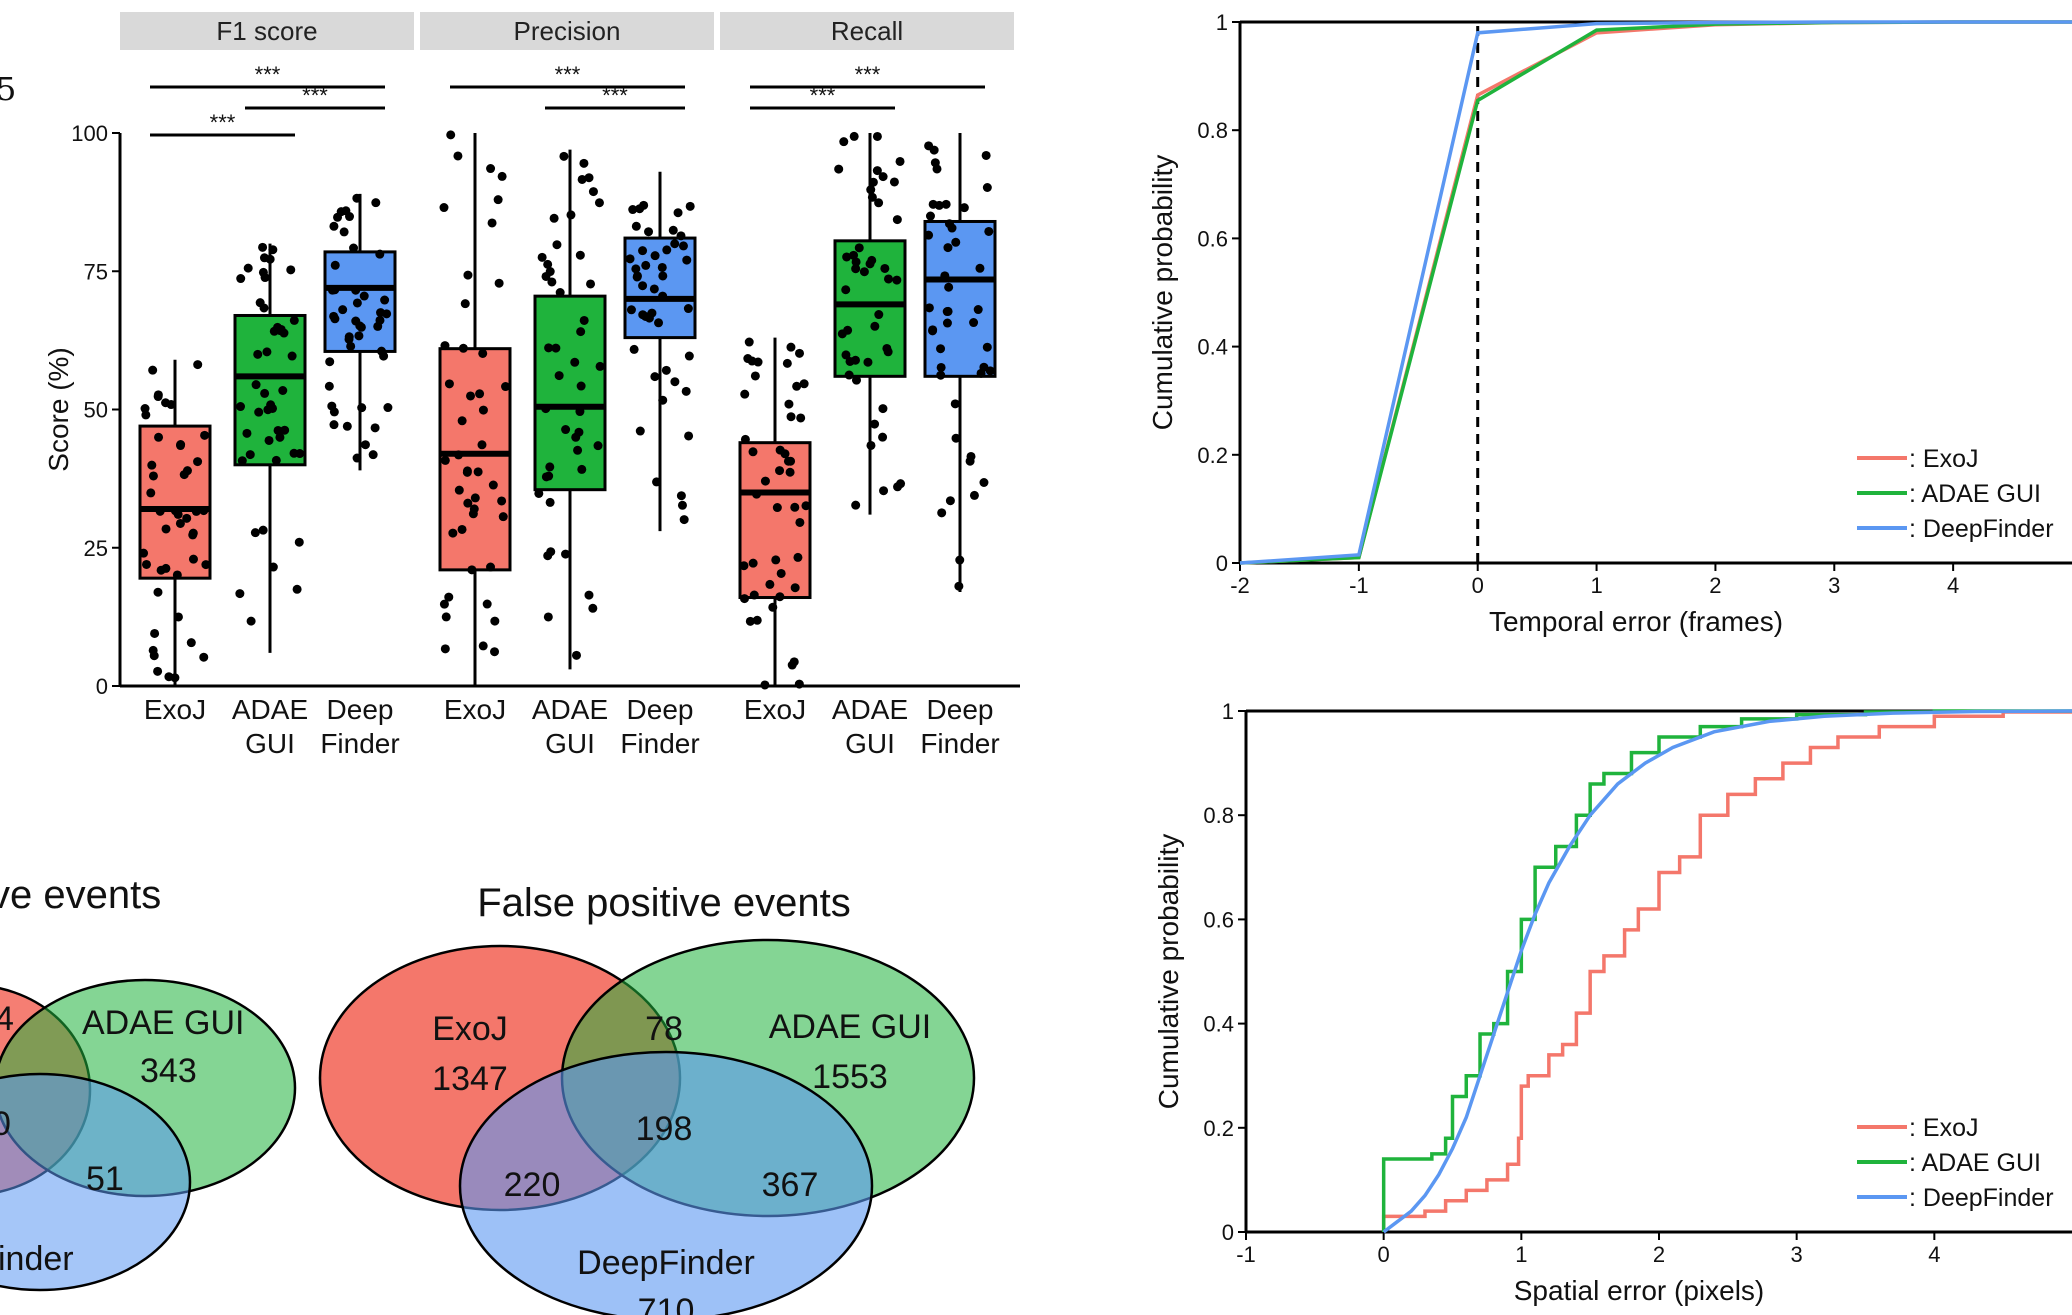  I want to click on y-tick-label: 0.8, so click(1218, 815).